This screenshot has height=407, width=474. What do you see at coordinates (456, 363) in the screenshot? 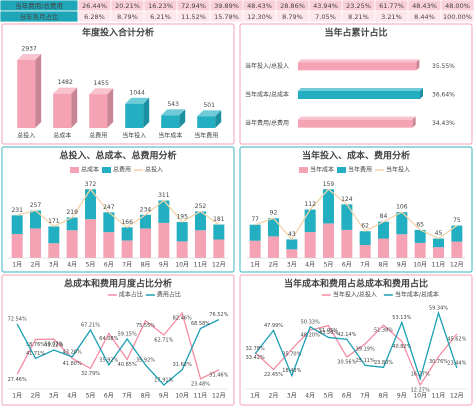
I see `value-label: 23.44%` at bounding box center [456, 363].